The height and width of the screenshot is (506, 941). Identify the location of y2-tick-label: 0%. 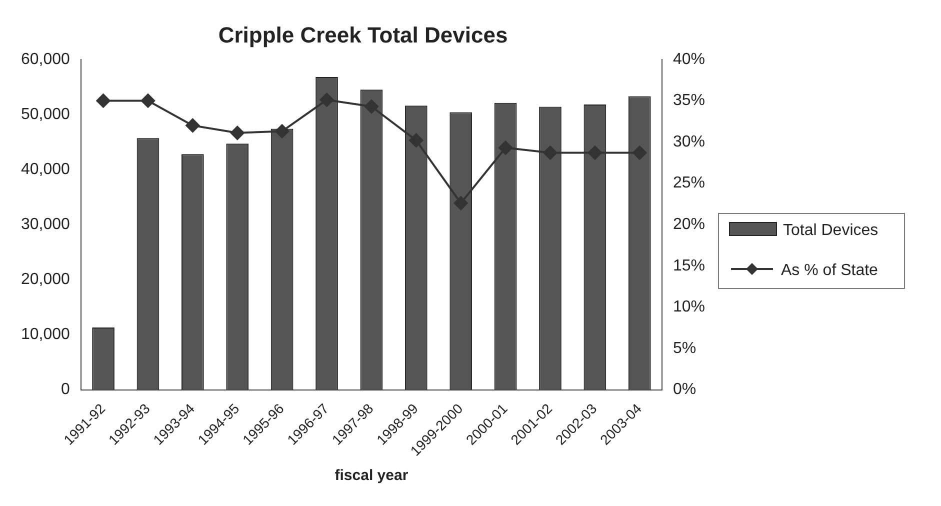
(684, 389).